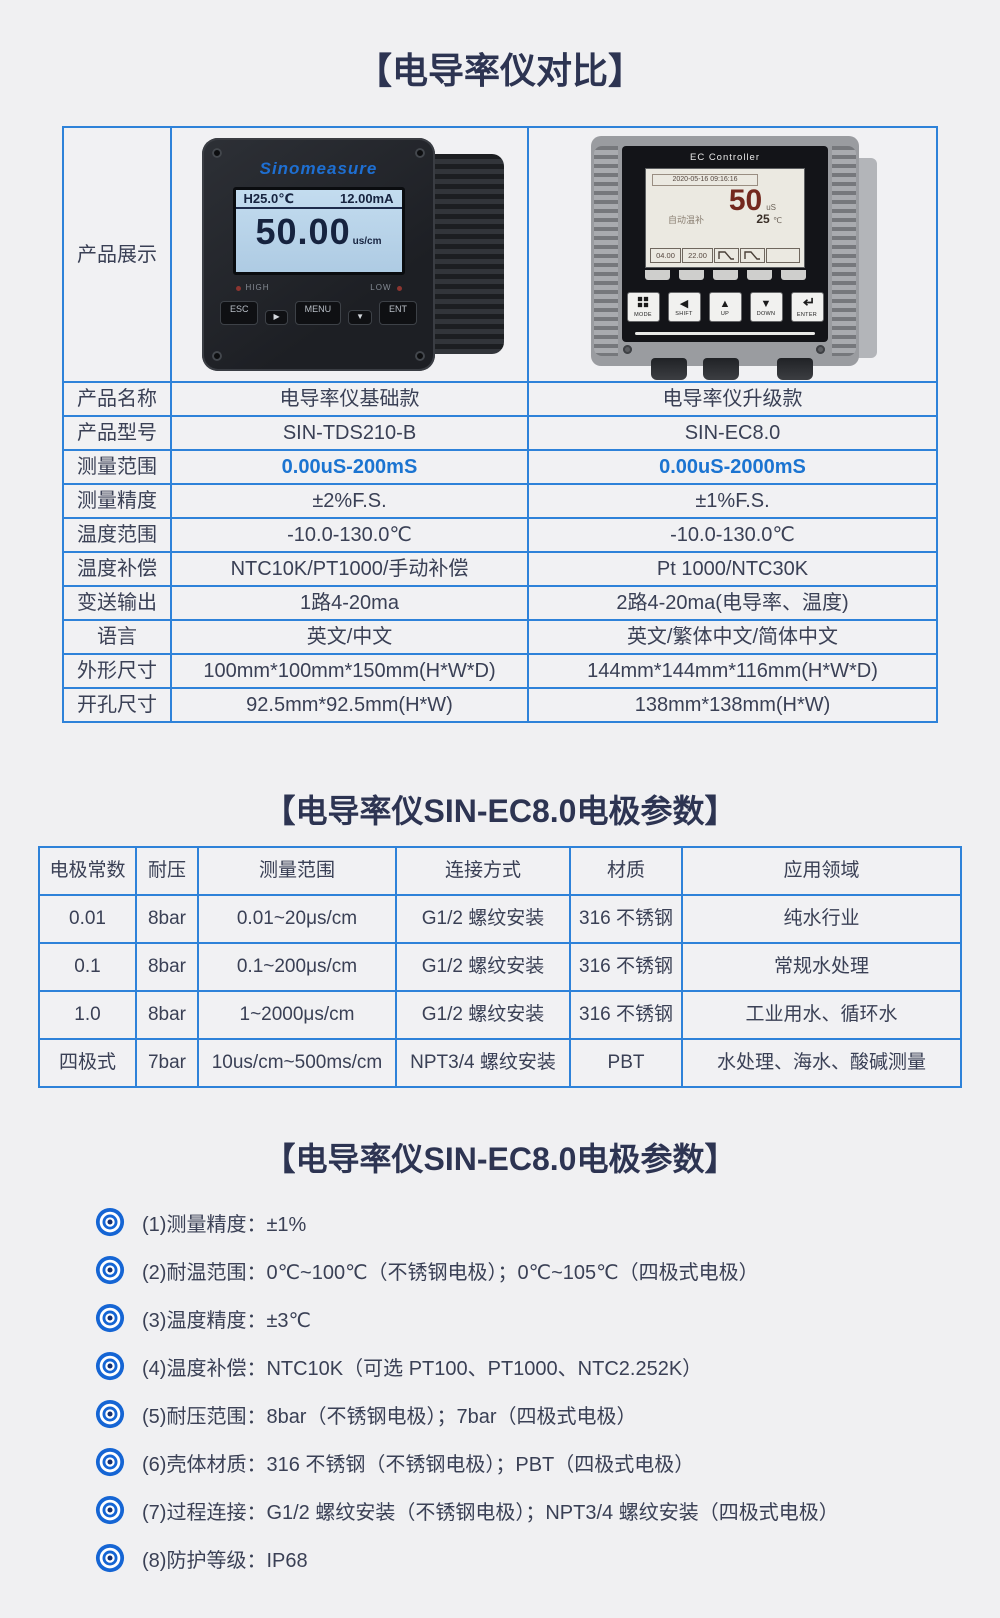 Image resolution: width=1000 pixels, height=1618 pixels. What do you see at coordinates (665, 256) in the screenshot?
I see `lcd-setpoint-low: 04.00` at bounding box center [665, 256].